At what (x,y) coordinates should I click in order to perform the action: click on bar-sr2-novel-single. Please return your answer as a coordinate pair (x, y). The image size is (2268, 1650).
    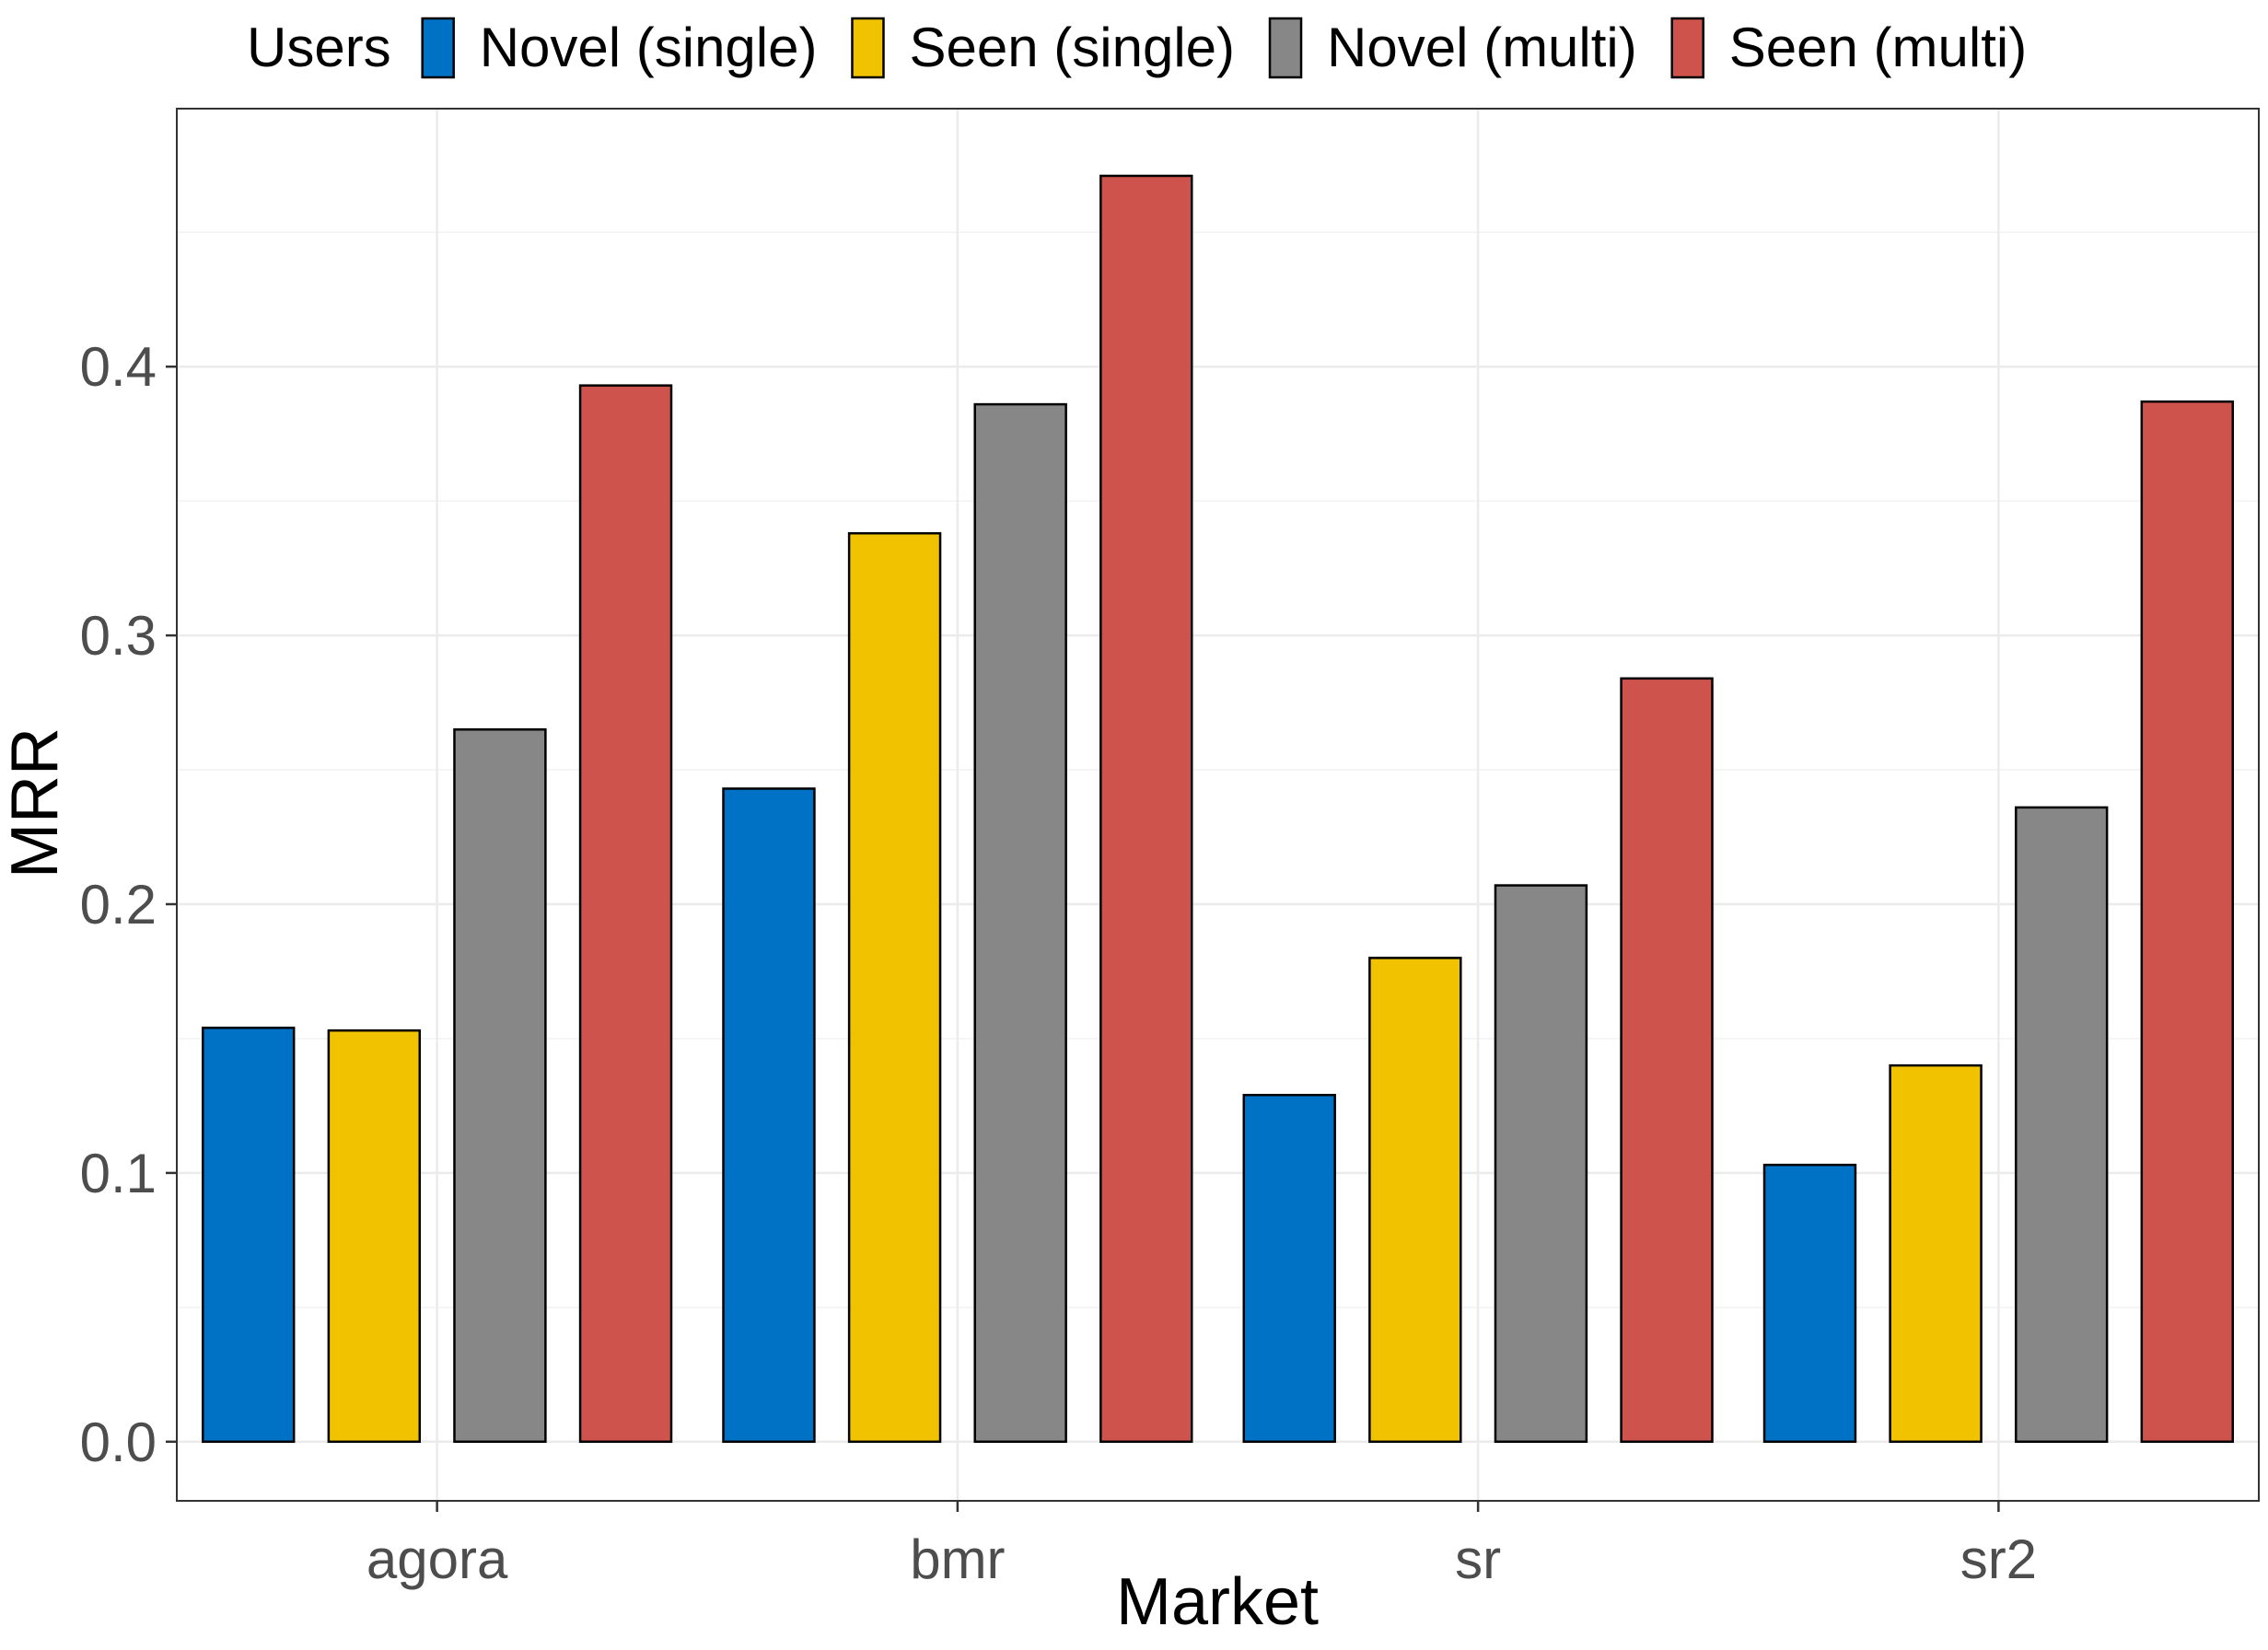
    Looking at the image, I should click on (1810, 1303).